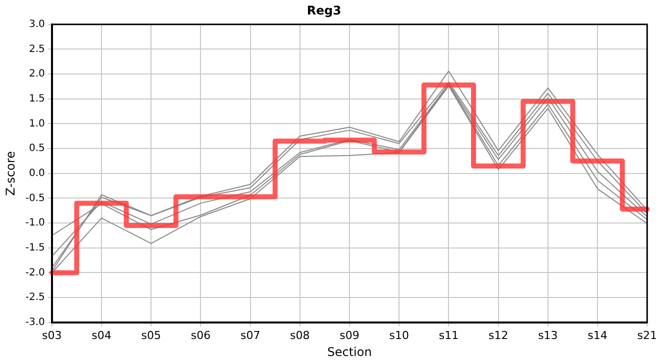 The width and height of the screenshot is (660, 360). I want to click on x-tick-label: s14, so click(598, 335).